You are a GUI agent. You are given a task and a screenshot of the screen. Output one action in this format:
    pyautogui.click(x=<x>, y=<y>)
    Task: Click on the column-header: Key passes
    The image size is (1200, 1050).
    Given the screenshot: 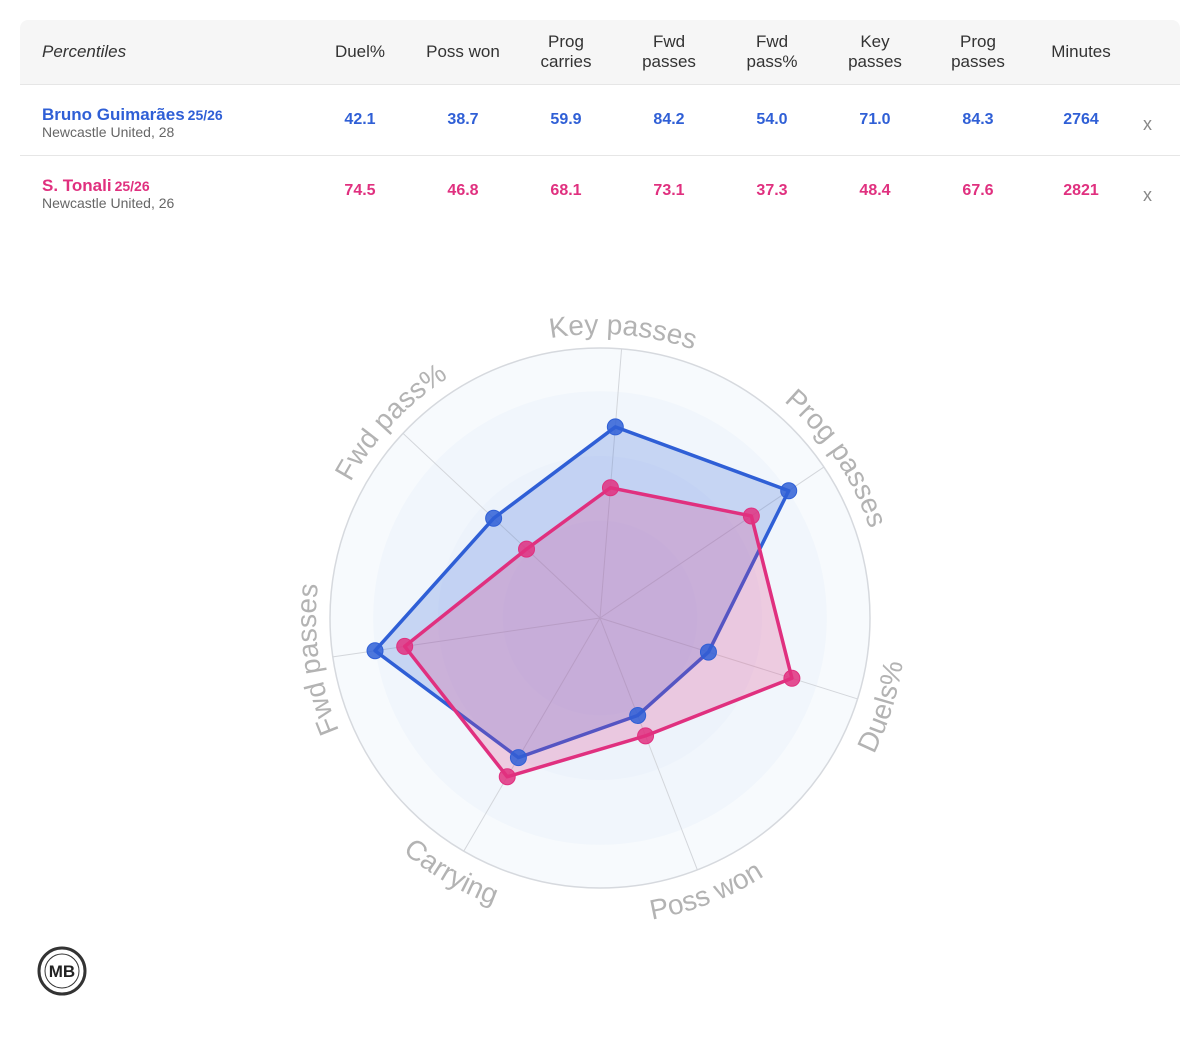 What is the action you would take?
    pyautogui.click(x=875, y=51)
    